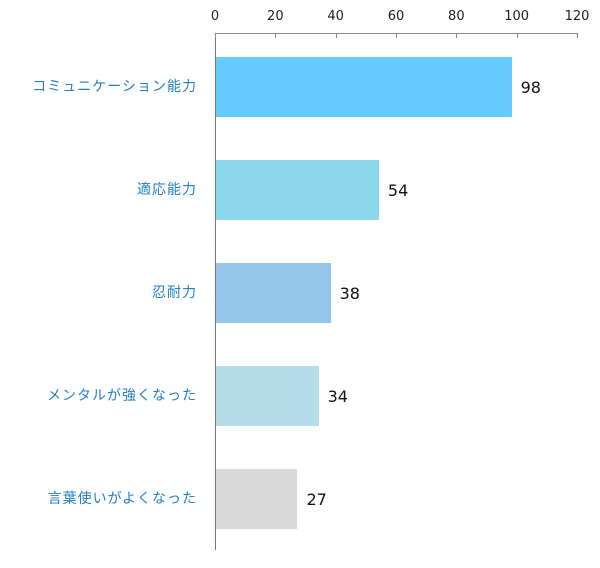 The image size is (600, 568). Describe the element at coordinates (530, 87) in the screenshot. I see `value-label: 98` at that location.